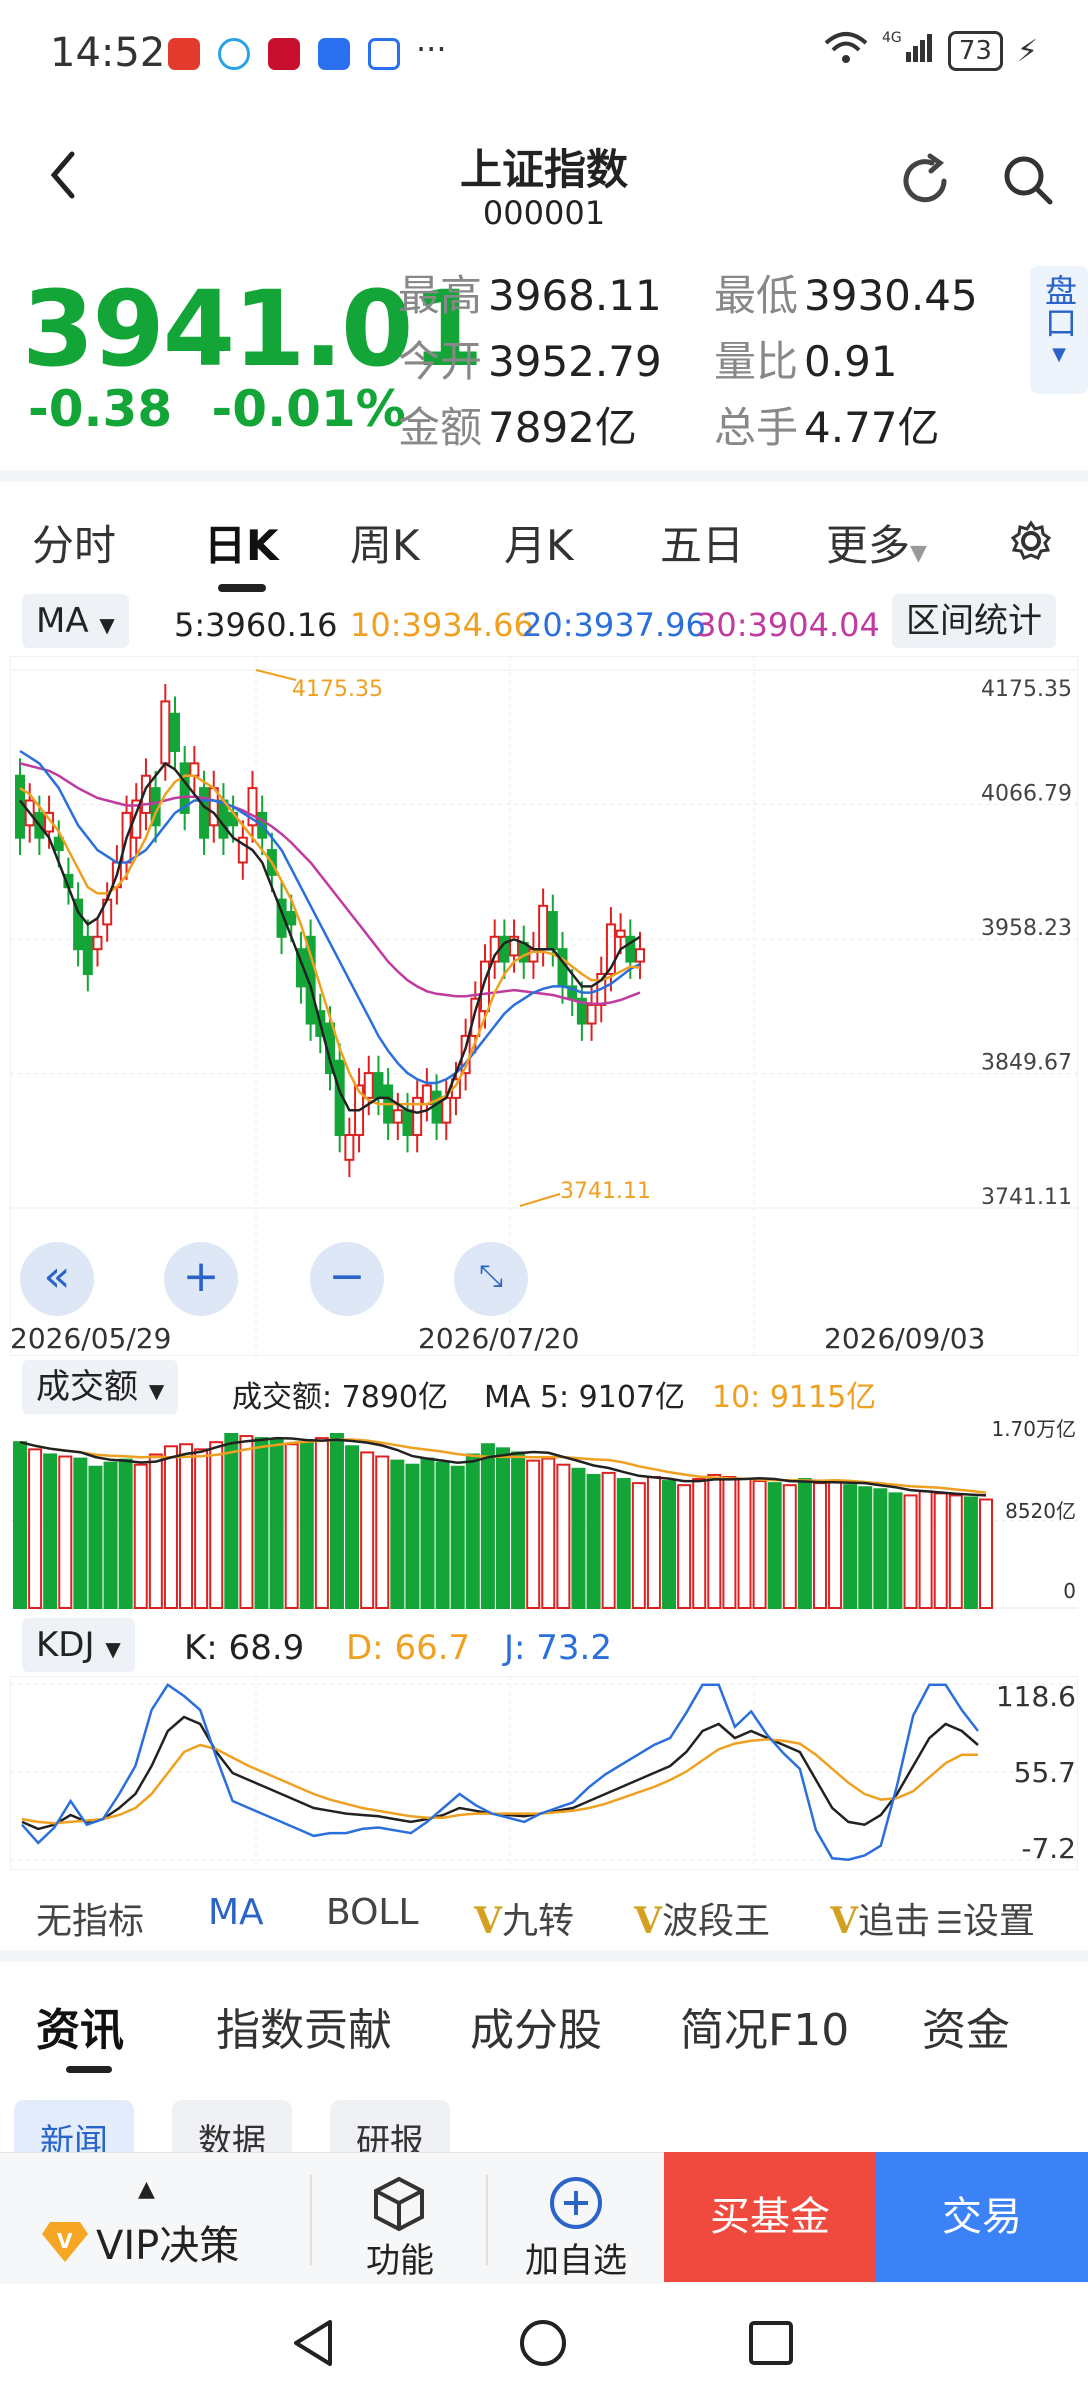  I want to click on kdj-selector: KDJ ▼, so click(78, 1645).